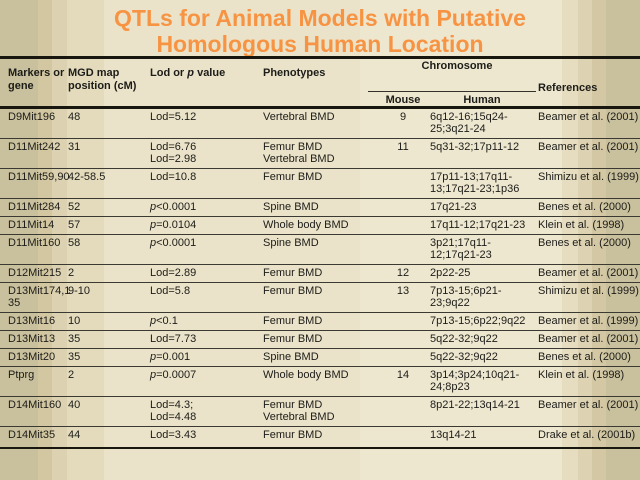 This screenshot has width=640, height=480. I want to click on cell-mgd: 57, so click(74, 225).